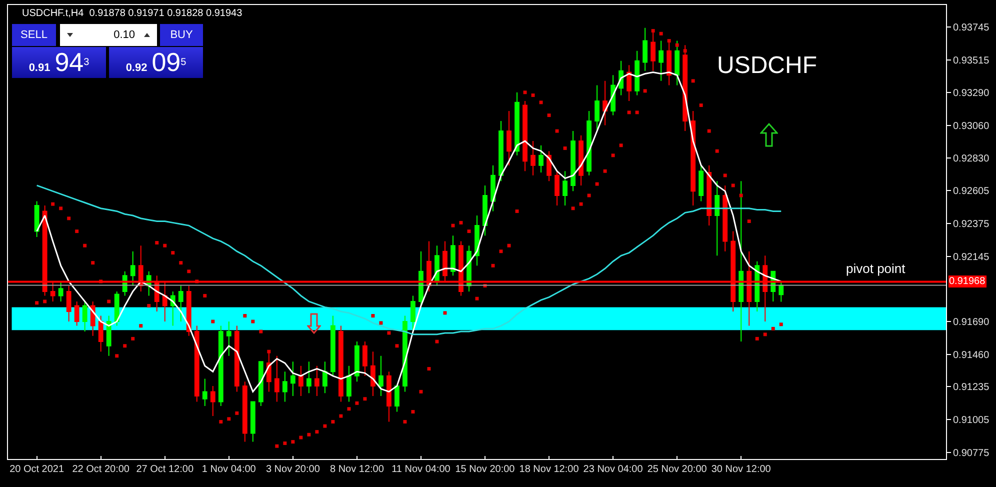  Describe the element at coordinates (971, 322) in the screenshot. I see `y-tick-label: 0.91690` at that location.